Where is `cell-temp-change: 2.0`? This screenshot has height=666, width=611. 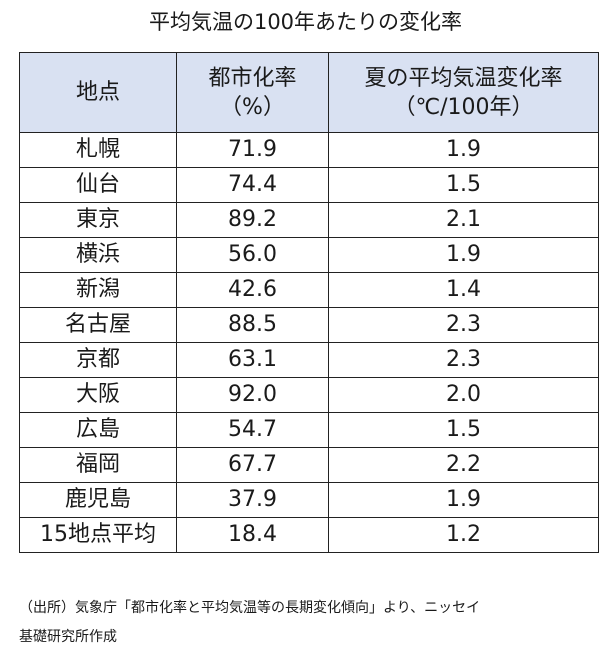
cell-temp-change: 2.0 is located at coordinates (463, 395).